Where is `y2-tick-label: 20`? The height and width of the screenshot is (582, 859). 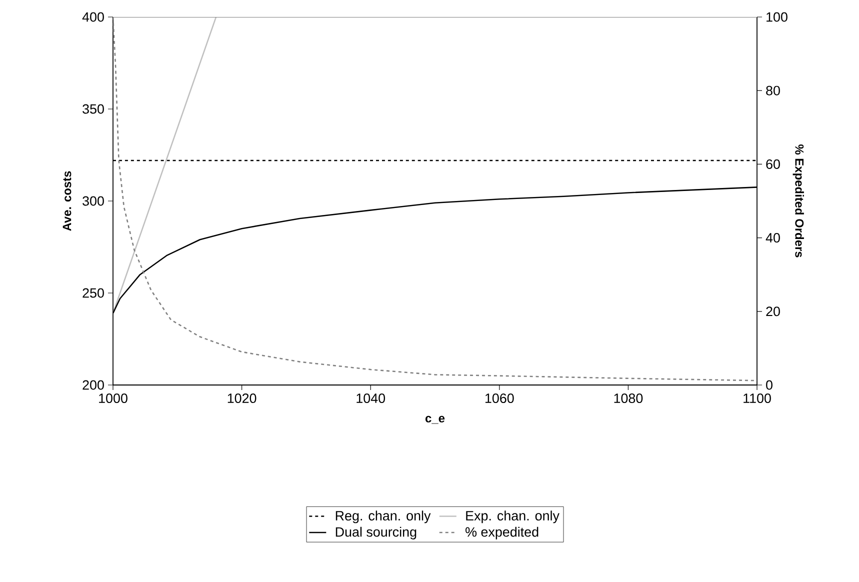 y2-tick-label: 20 is located at coordinates (773, 311).